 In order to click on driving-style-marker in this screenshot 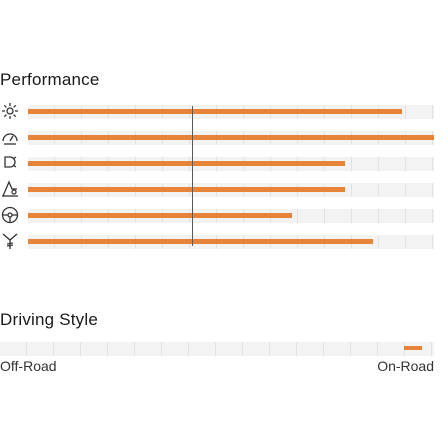, I will do `click(413, 348)`.